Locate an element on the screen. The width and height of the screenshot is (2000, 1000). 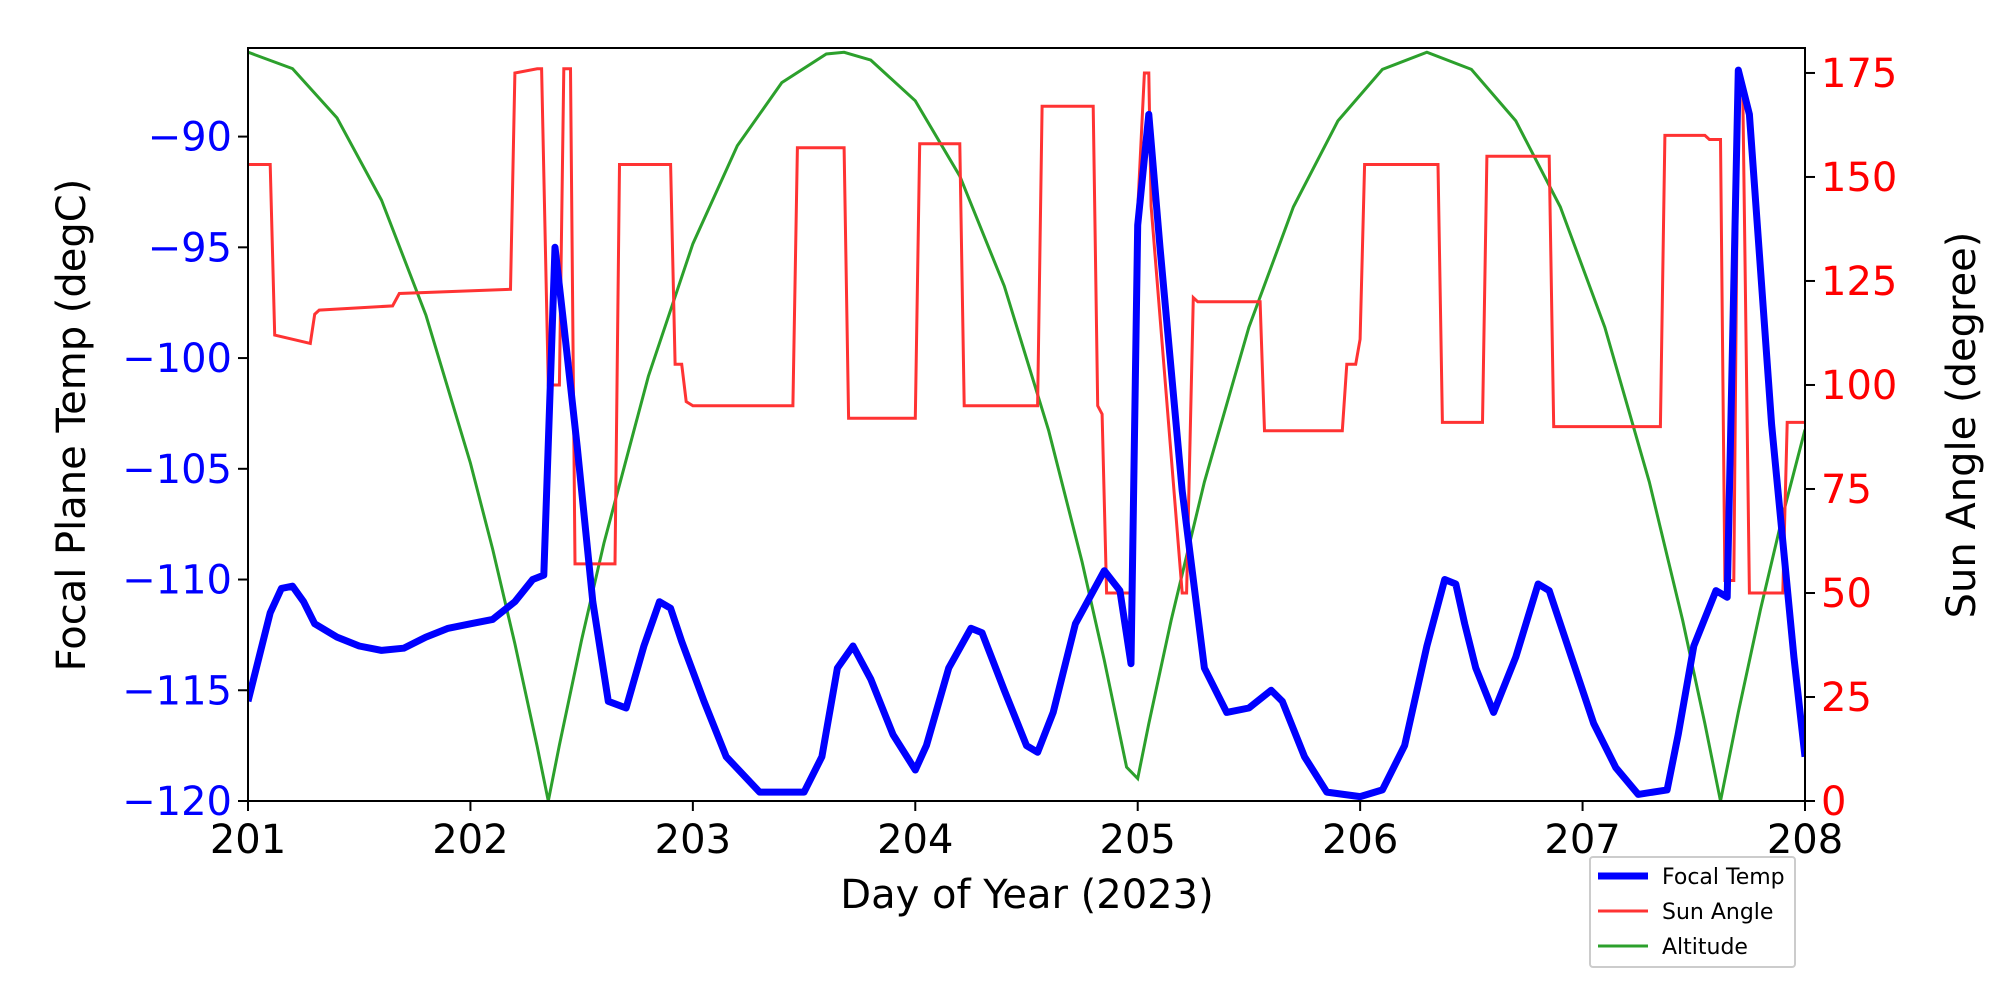
x-tick-label: 205 is located at coordinates (1138, 840).